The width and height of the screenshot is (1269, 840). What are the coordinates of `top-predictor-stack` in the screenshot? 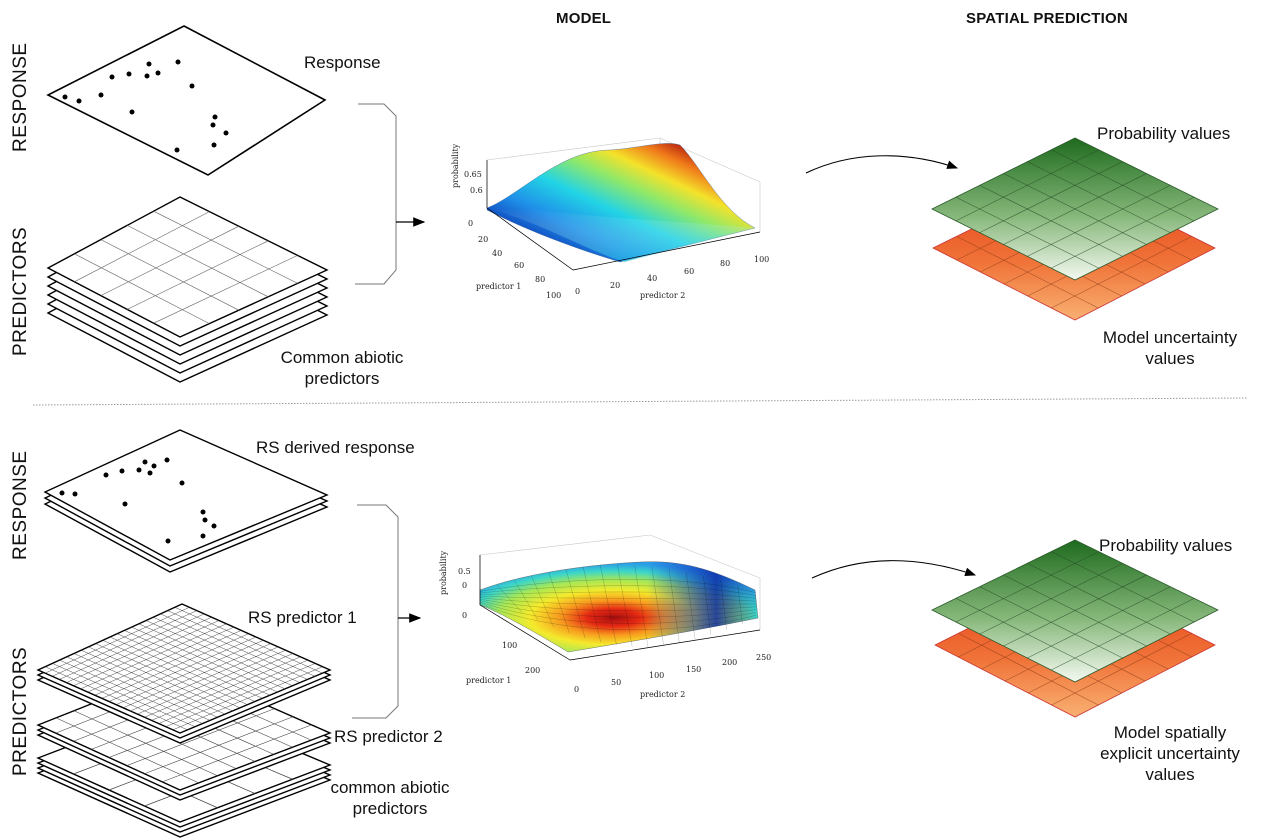 It's located at (187, 289).